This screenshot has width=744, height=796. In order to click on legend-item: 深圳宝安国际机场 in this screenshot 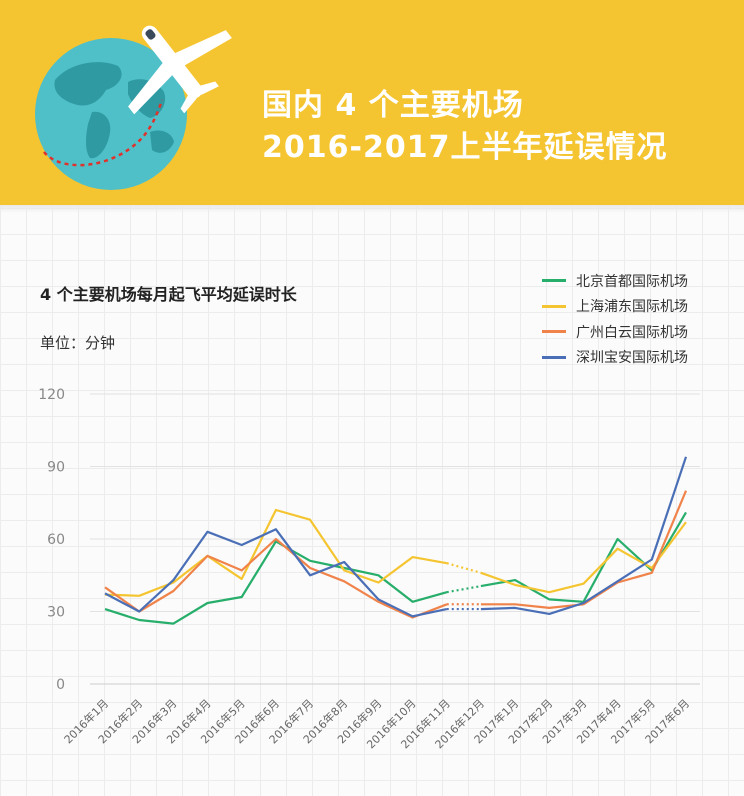, I will do `click(615, 358)`.